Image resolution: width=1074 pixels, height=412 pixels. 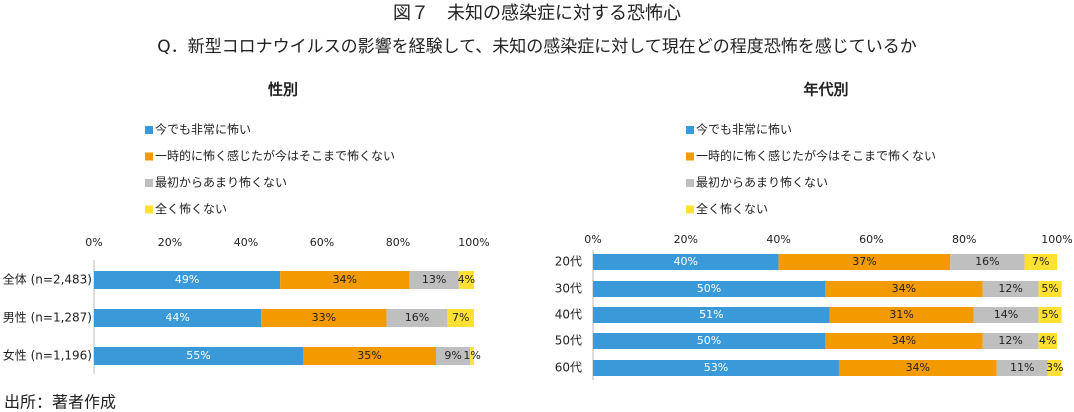 What do you see at coordinates (568, 315) in the screenshot?
I see `y-tick-label: 40代` at bounding box center [568, 315].